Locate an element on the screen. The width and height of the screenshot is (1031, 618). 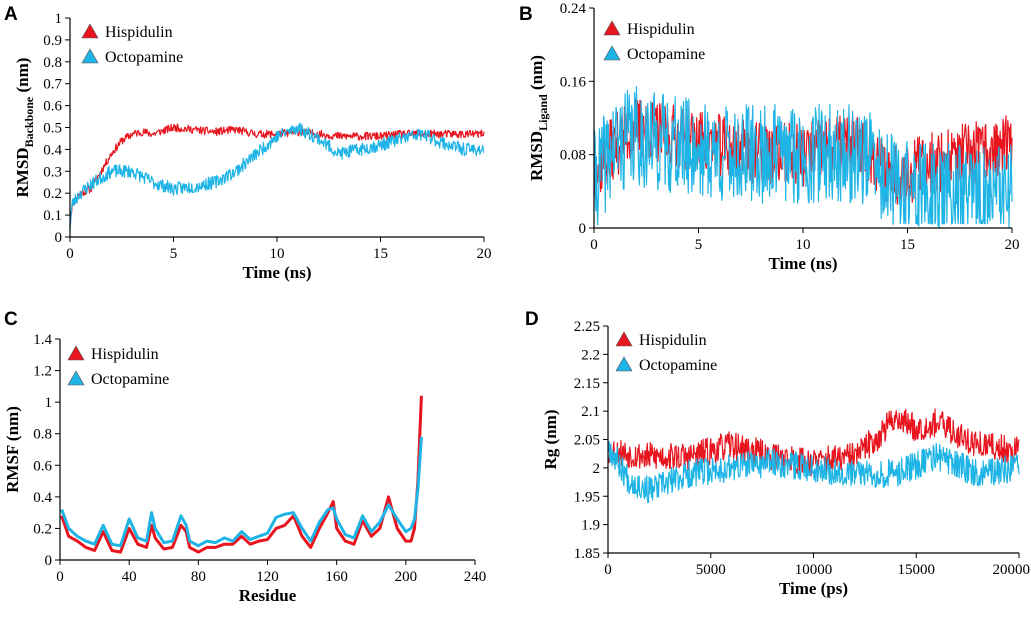
x-tick-label: 40 is located at coordinates (129, 577).